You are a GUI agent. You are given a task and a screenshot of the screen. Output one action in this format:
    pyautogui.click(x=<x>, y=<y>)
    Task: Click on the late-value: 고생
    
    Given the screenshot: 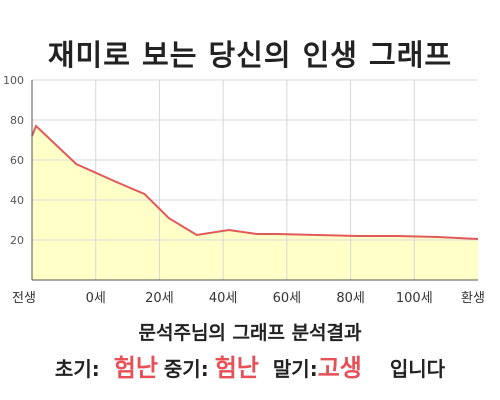 What is the action you would take?
    pyautogui.click(x=339, y=368)
    